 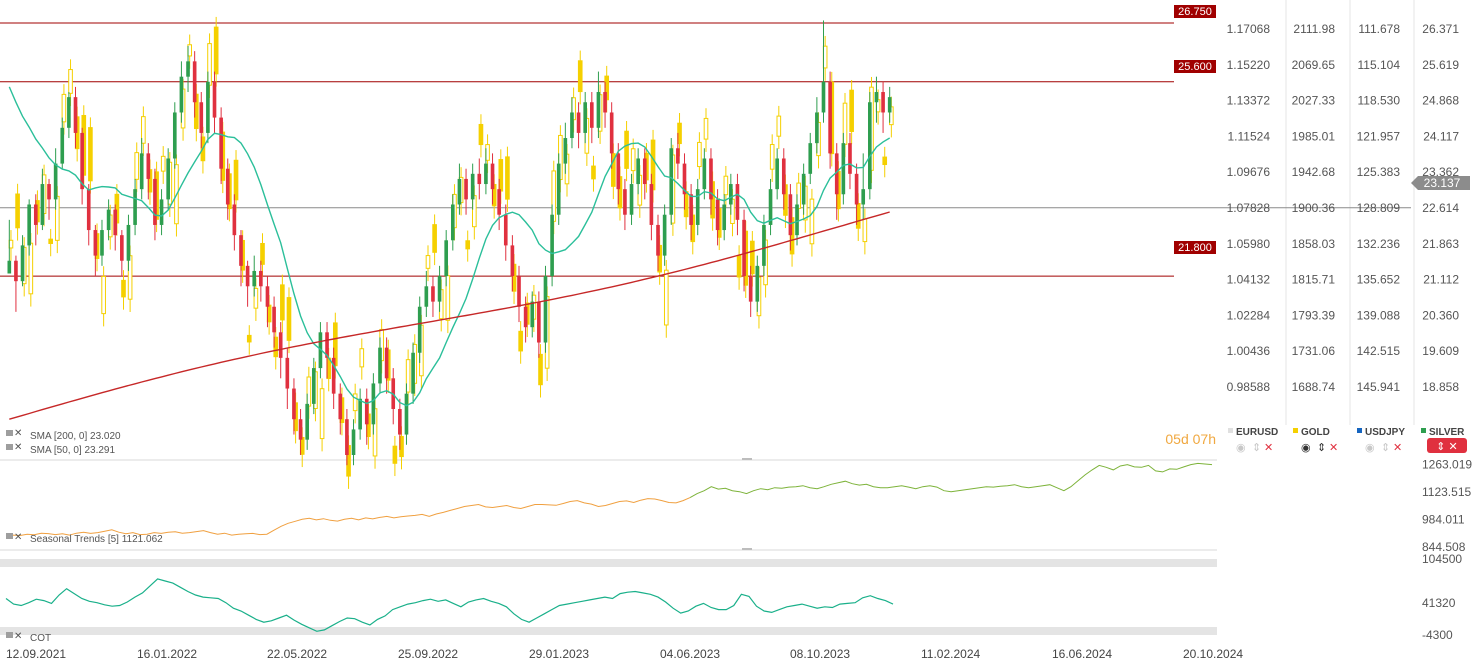 I want to click on silver-tick-label: 18.858, so click(x=1440, y=387).